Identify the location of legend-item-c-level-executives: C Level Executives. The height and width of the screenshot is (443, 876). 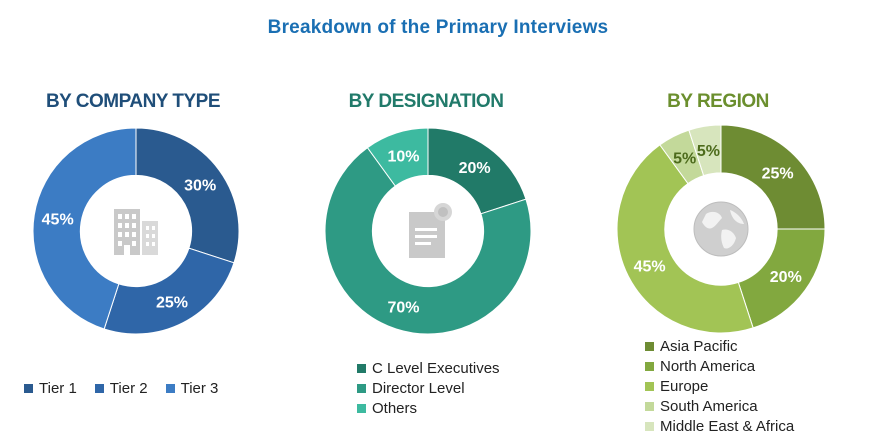
(428, 368).